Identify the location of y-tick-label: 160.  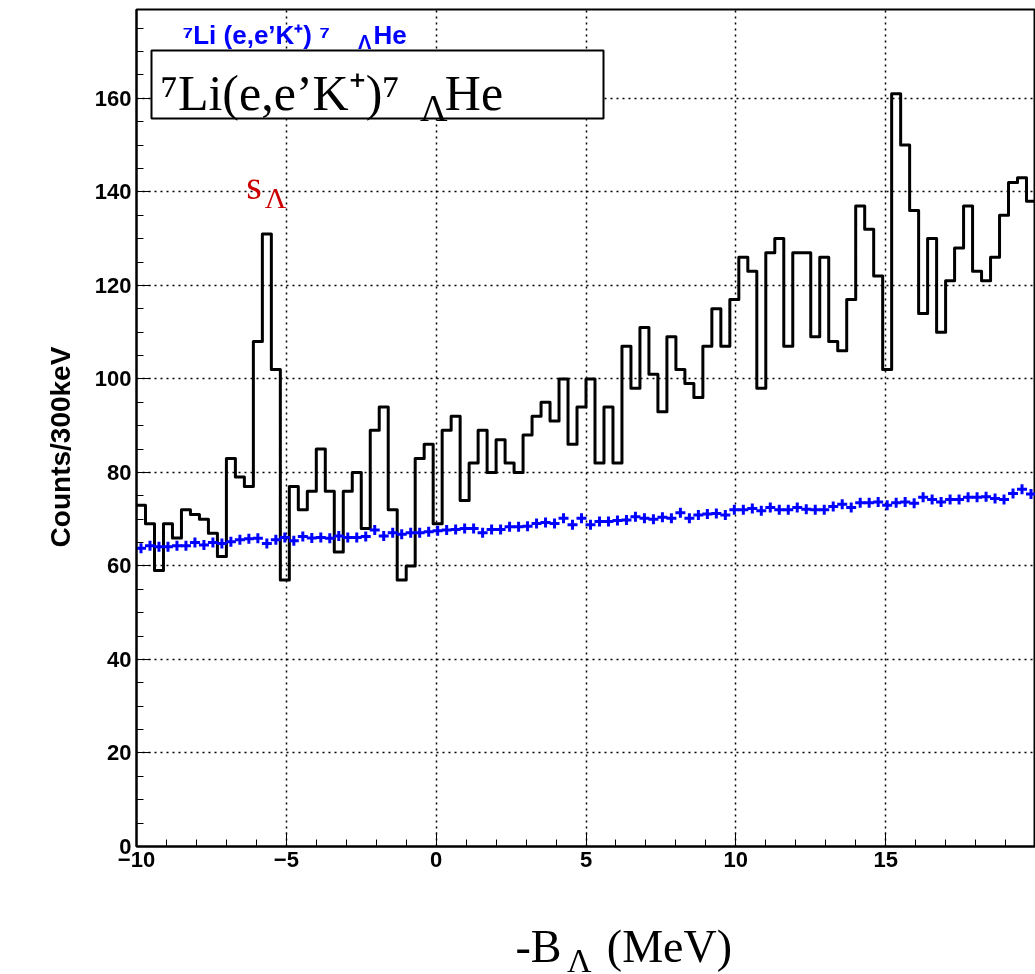
(113, 98).